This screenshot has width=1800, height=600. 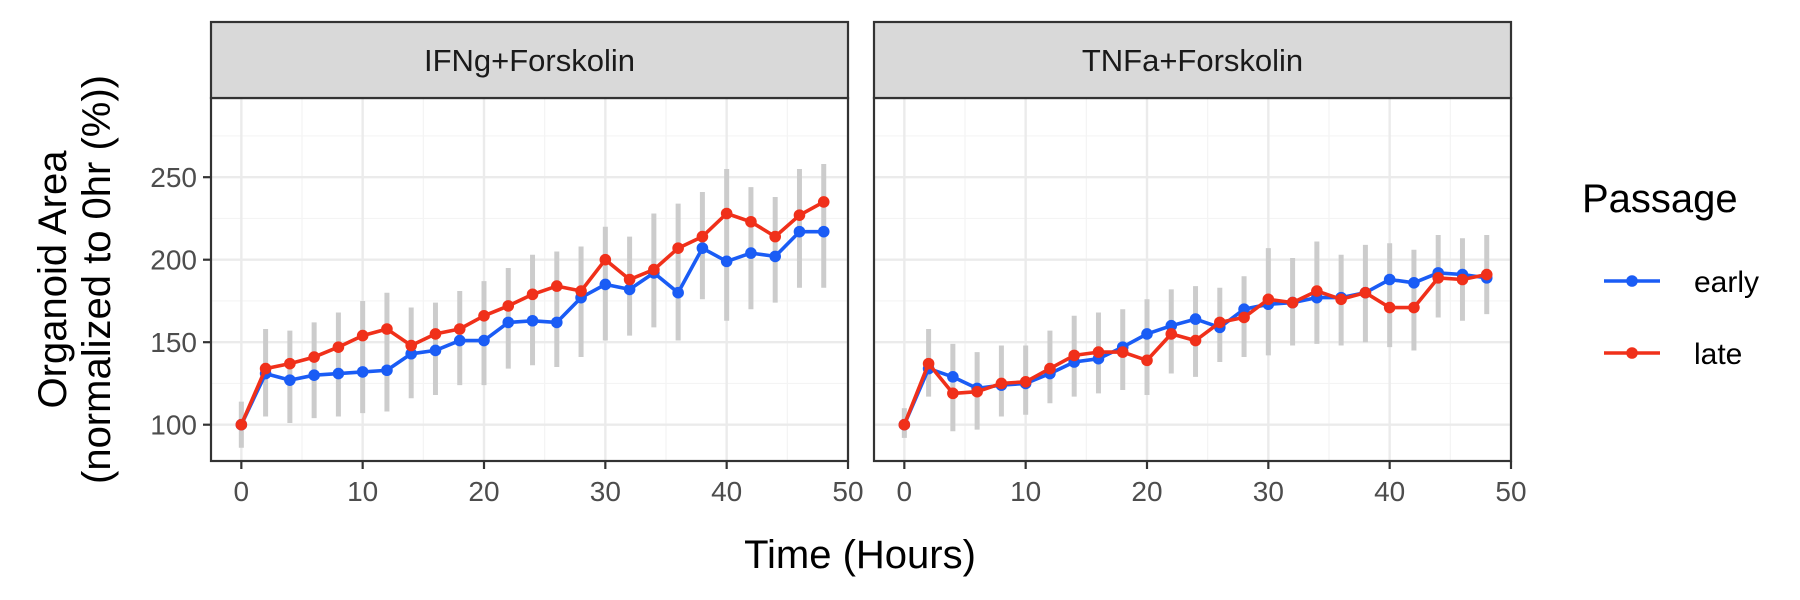 I want to click on y-axis-title-line-2: (normalized to 0hr (%)), so click(x=97, y=279).